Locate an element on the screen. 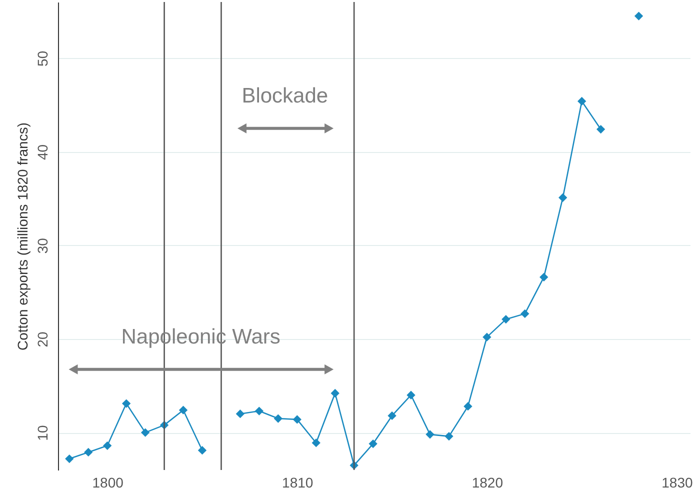  y-tick-label: 40 is located at coordinates (42, 152).